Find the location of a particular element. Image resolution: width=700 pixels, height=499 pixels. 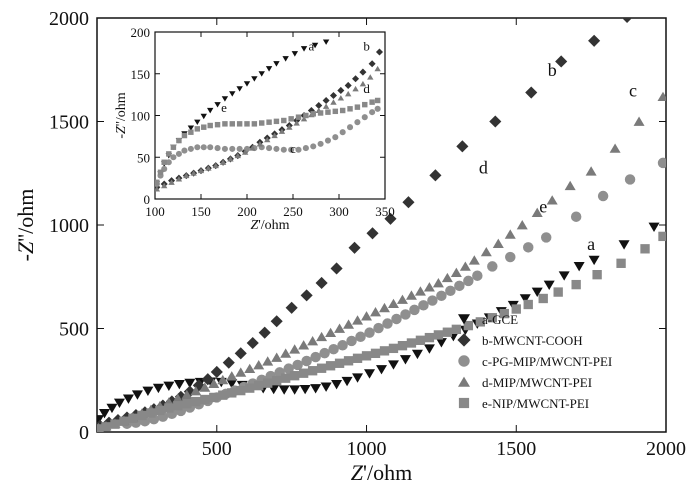

main-y-tick-label: 500 is located at coordinates (74, 330).